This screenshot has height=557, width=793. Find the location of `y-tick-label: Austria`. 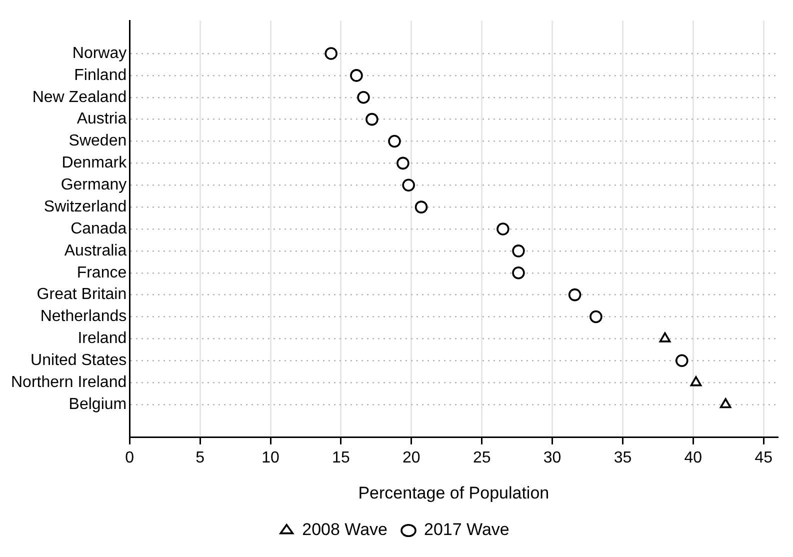

y-tick-label: Austria is located at coordinates (101, 119).